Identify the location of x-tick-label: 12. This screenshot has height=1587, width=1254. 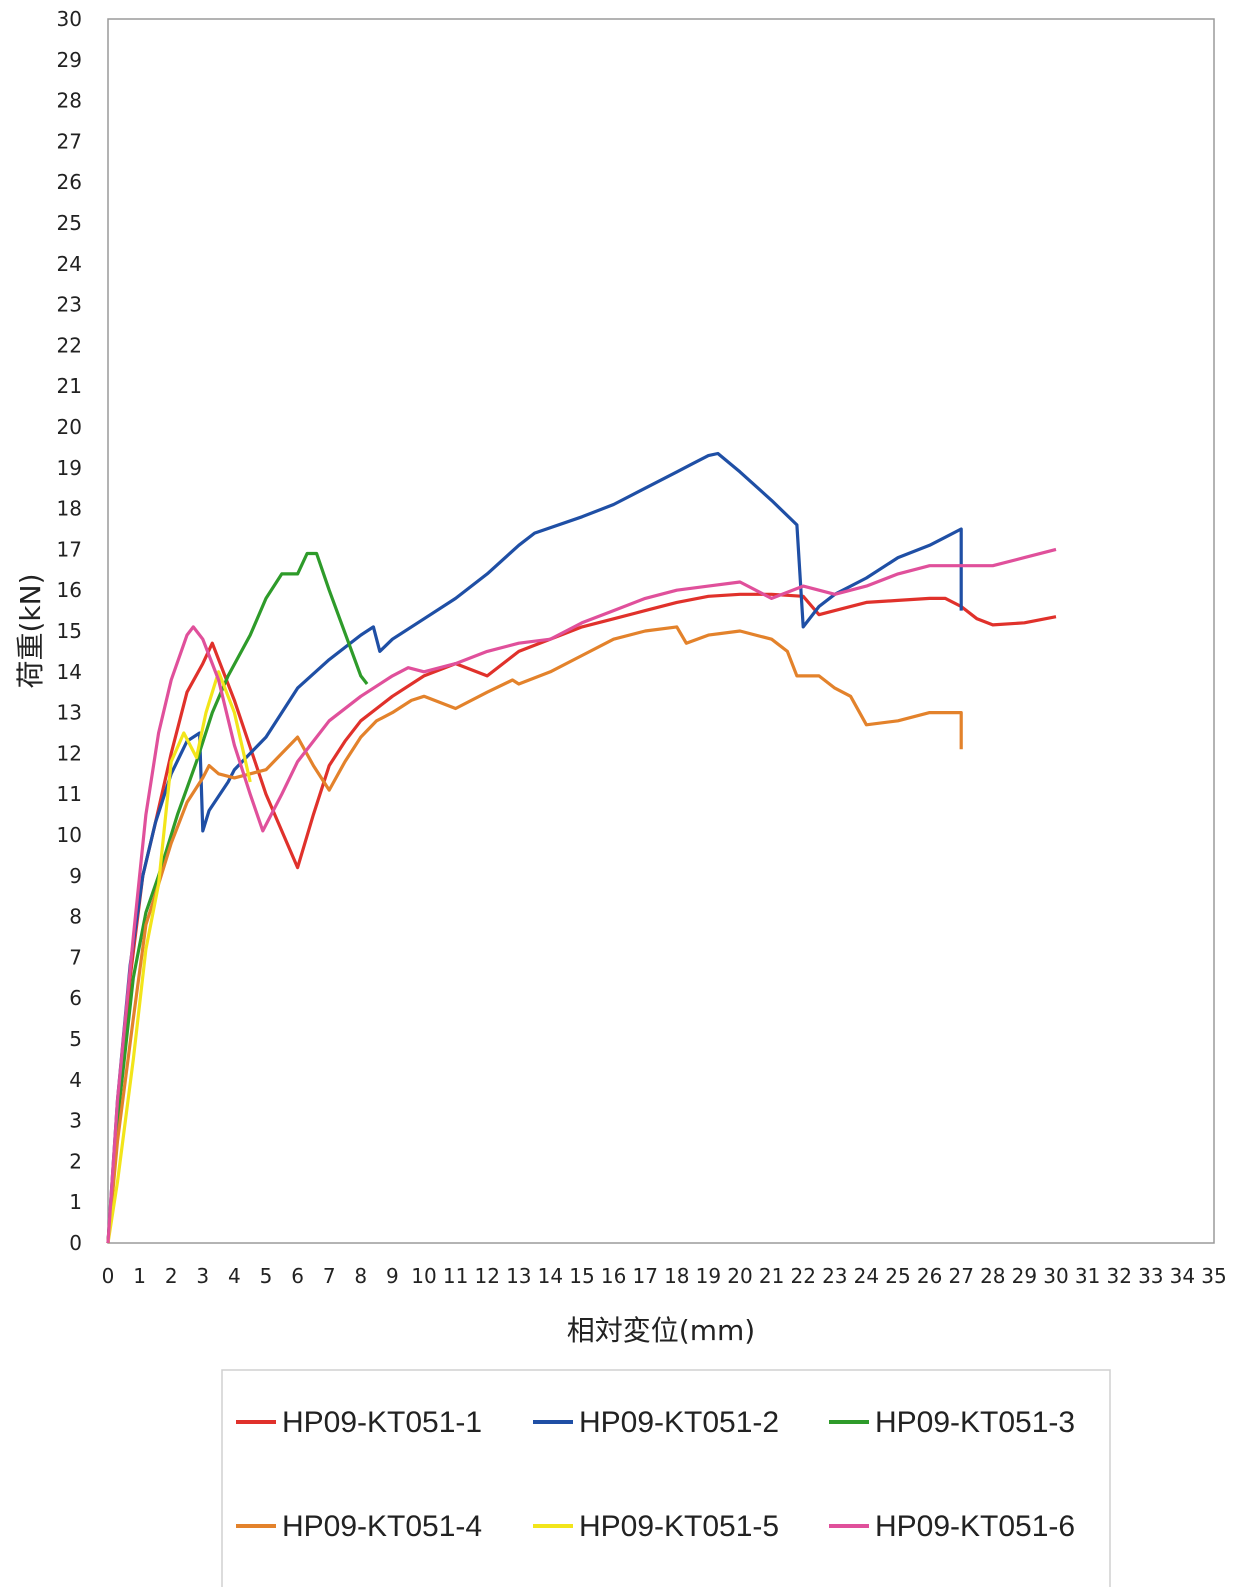
(486, 1276).